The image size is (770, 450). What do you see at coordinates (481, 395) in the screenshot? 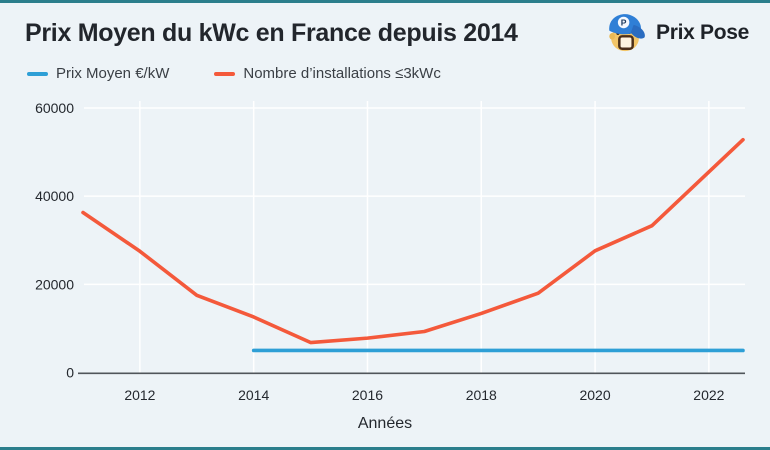
I see `x-tick-label: 2018` at bounding box center [481, 395].